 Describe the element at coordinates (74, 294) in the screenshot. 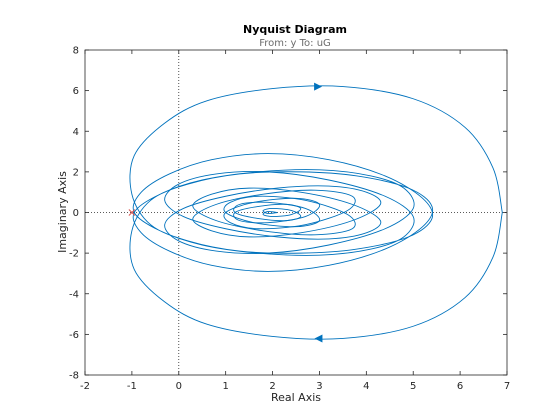

I see `y-tick-label: -4` at that location.